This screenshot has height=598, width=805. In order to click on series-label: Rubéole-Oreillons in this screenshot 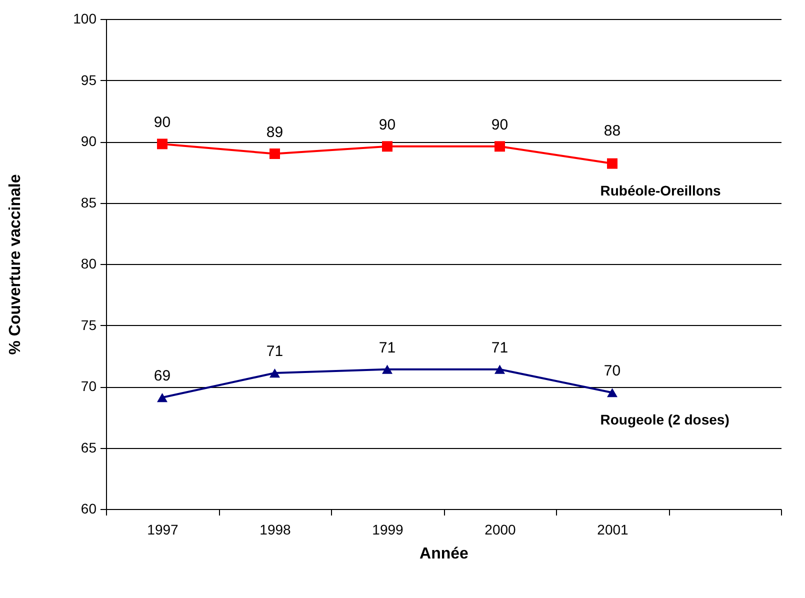, I will do `click(661, 190)`.